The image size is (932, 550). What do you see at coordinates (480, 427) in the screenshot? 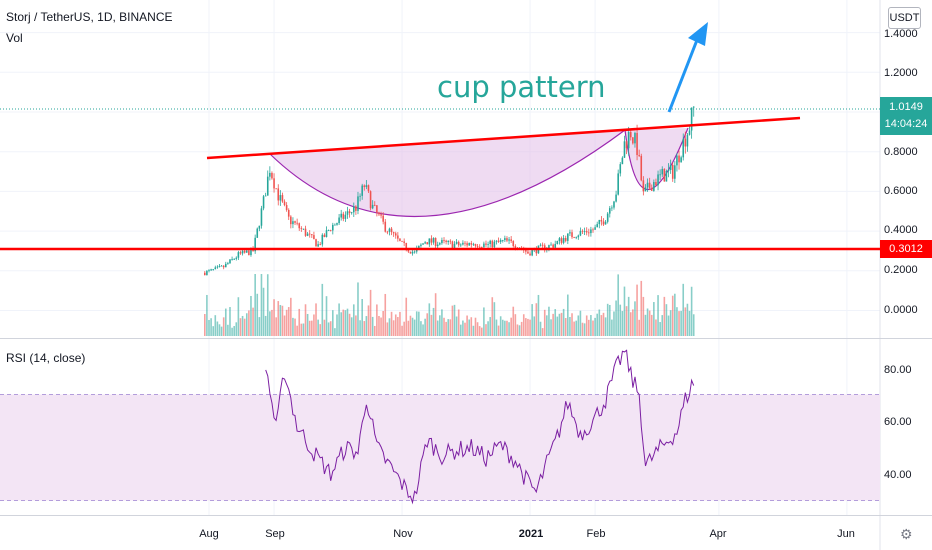
I see `rsi-line` at bounding box center [480, 427].